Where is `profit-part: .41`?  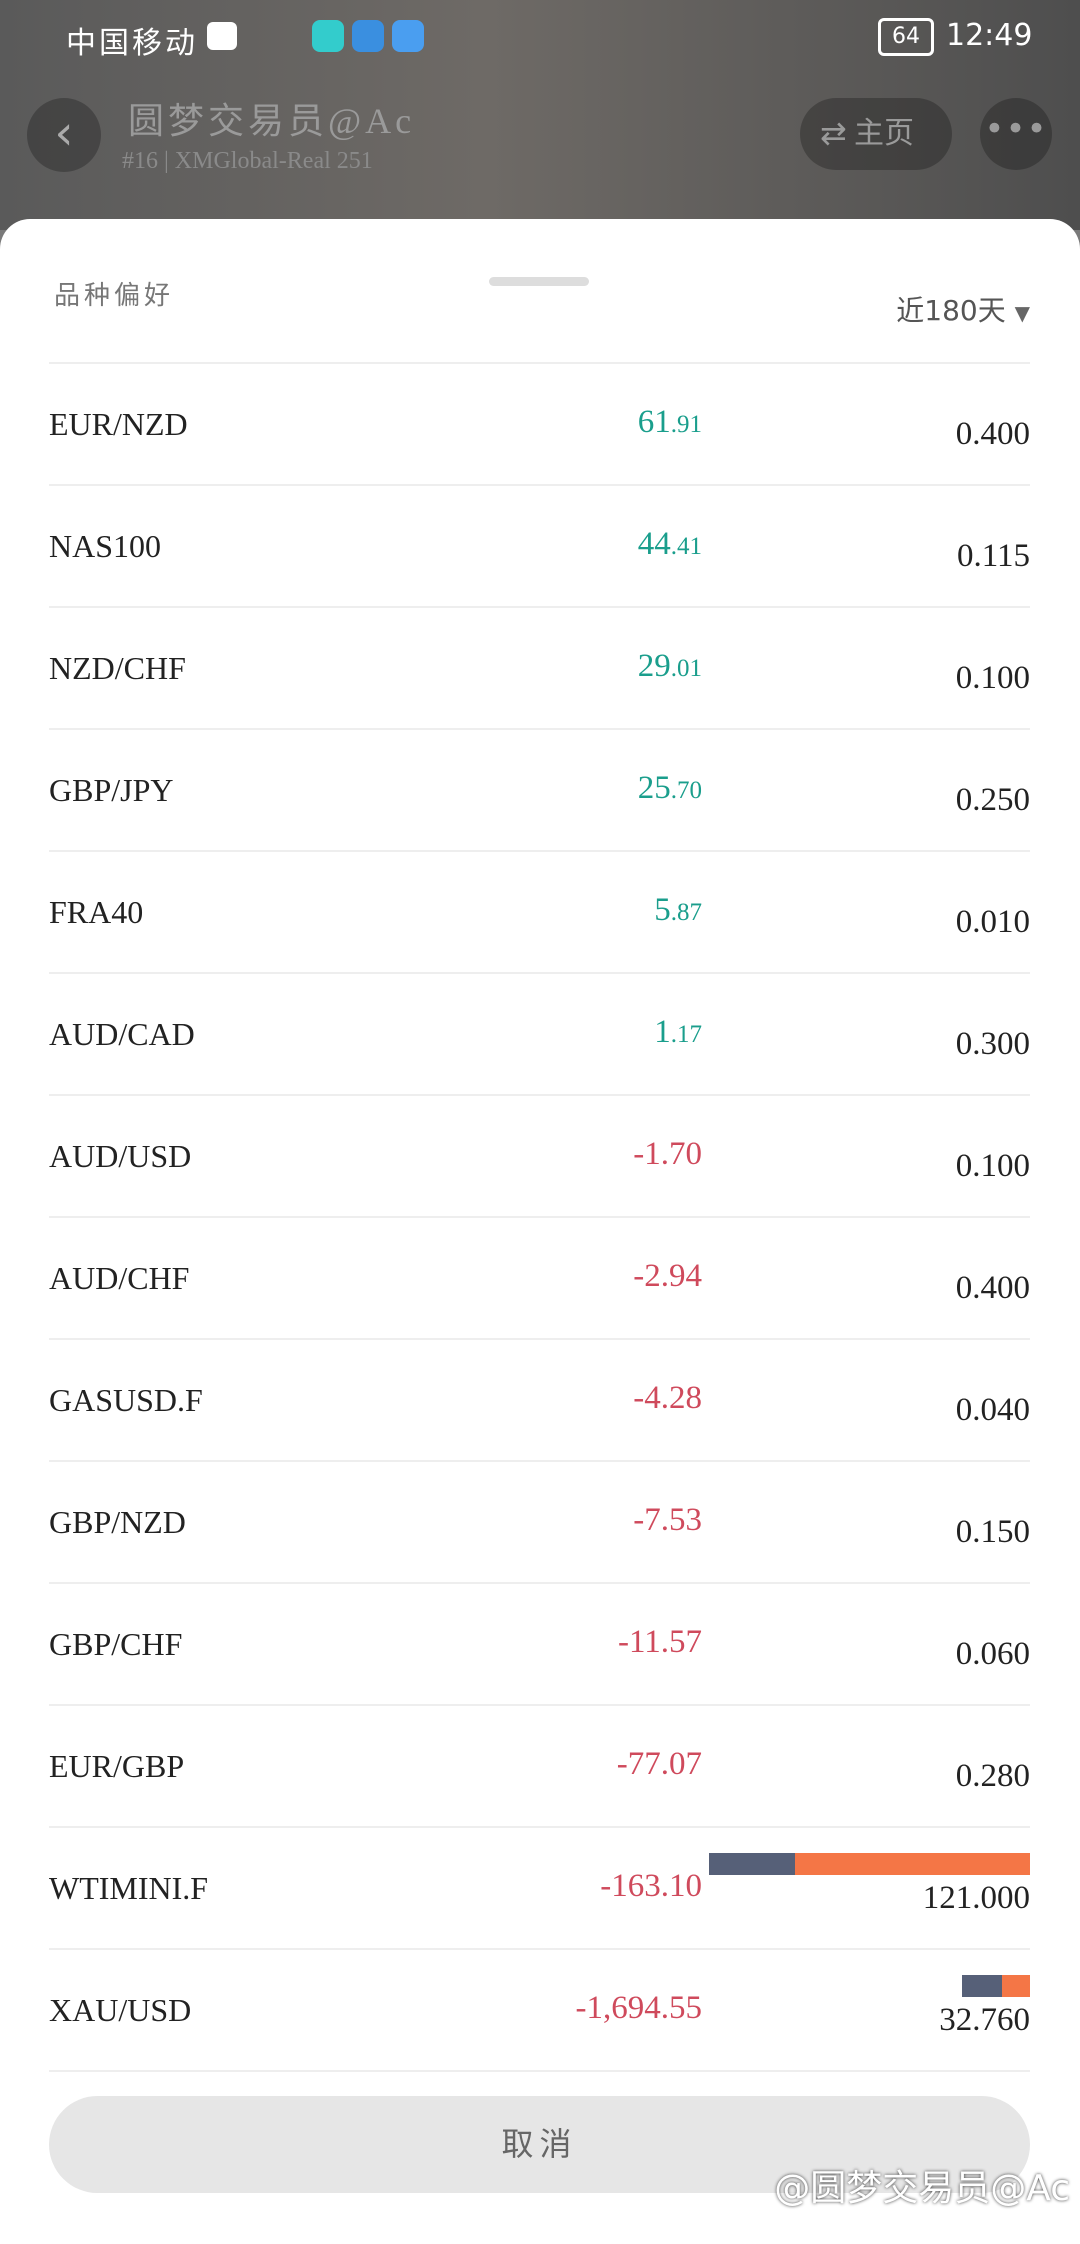 profit-part: .41 is located at coordinates (686, 546).